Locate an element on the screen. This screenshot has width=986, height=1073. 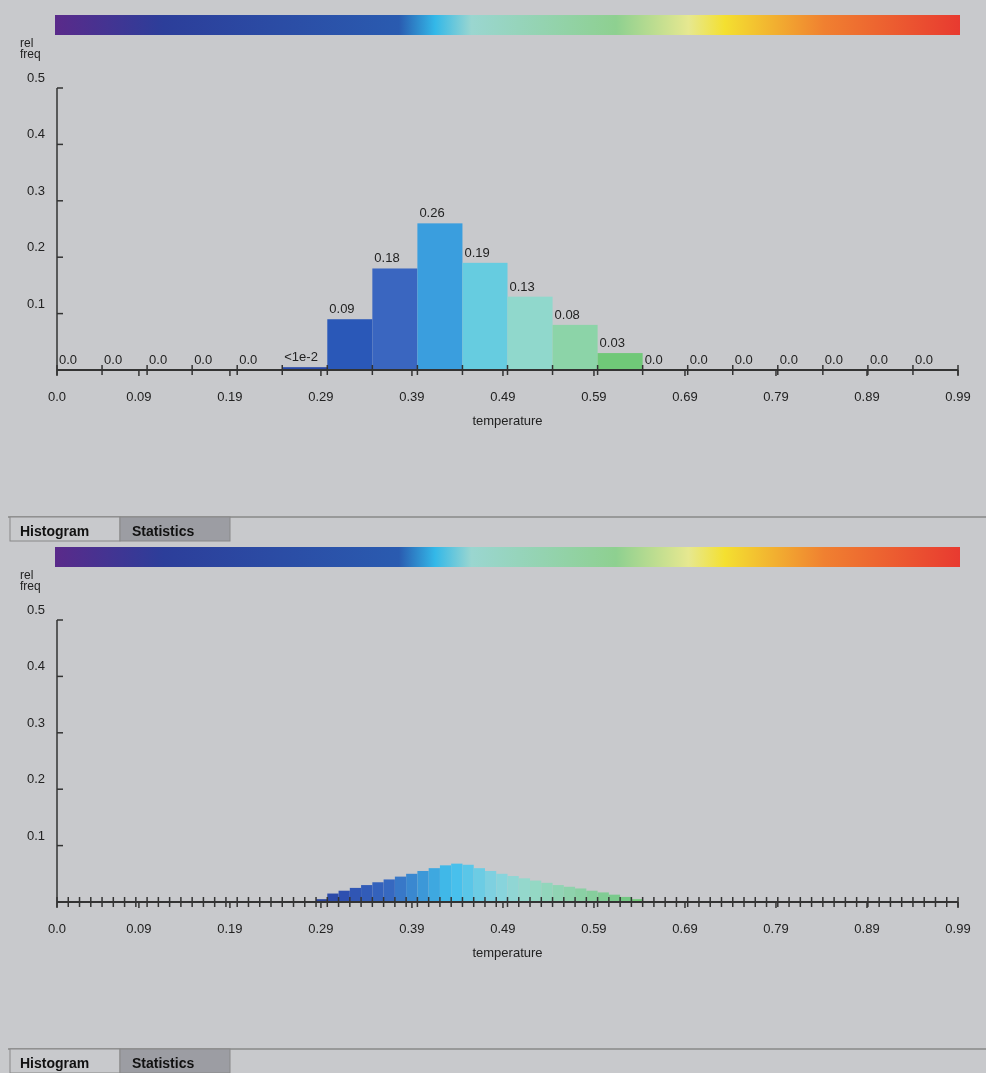
data-label: 0.08 is located at coordinates (567, 314).